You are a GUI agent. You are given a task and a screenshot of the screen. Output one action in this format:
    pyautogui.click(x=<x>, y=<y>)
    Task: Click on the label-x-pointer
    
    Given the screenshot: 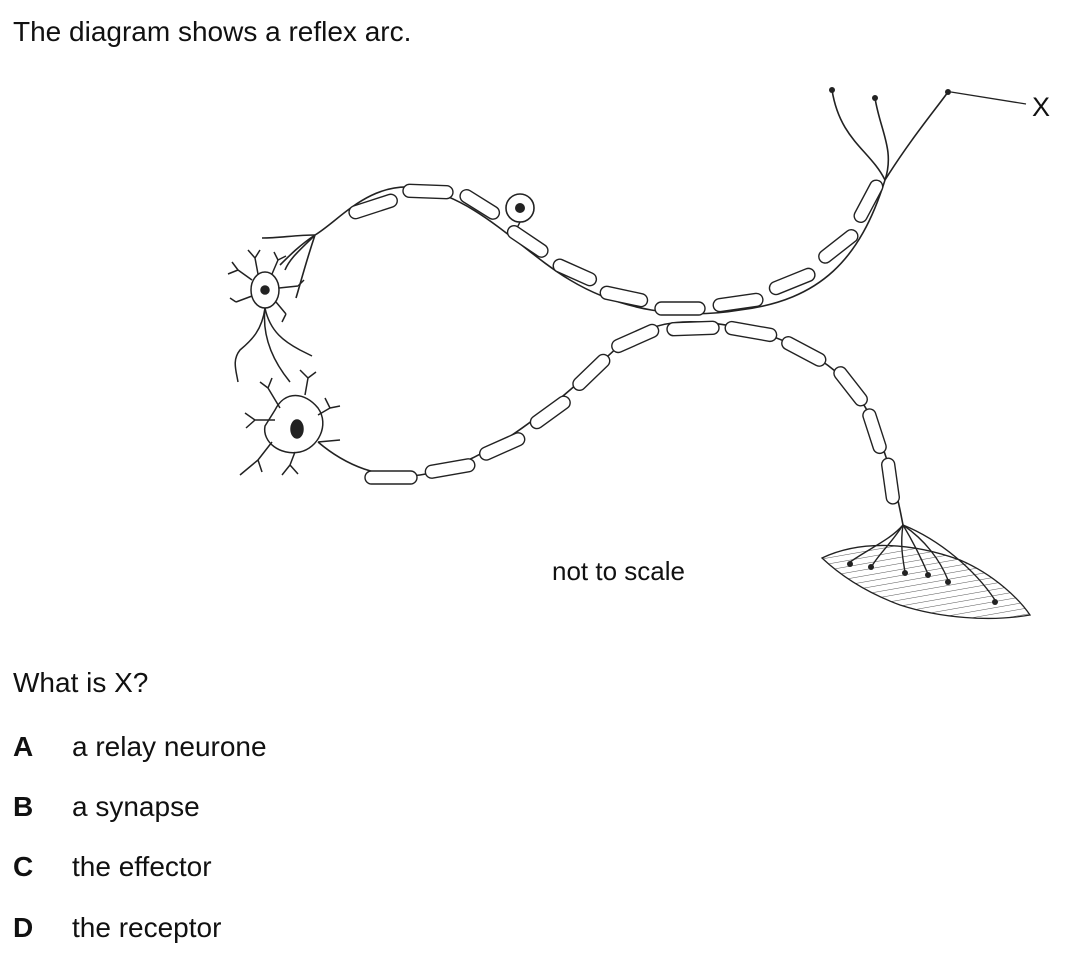 What is the action you would take?
    pyautogui.click(x=988, y=98)
    